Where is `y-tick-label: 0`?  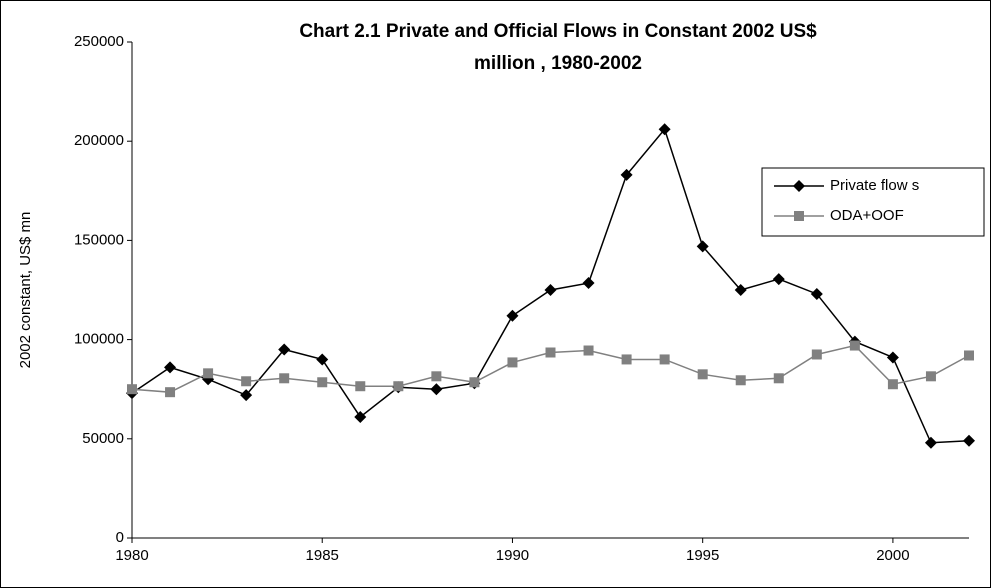 y-tick-label: 0 is located at coordinates (120, 537).